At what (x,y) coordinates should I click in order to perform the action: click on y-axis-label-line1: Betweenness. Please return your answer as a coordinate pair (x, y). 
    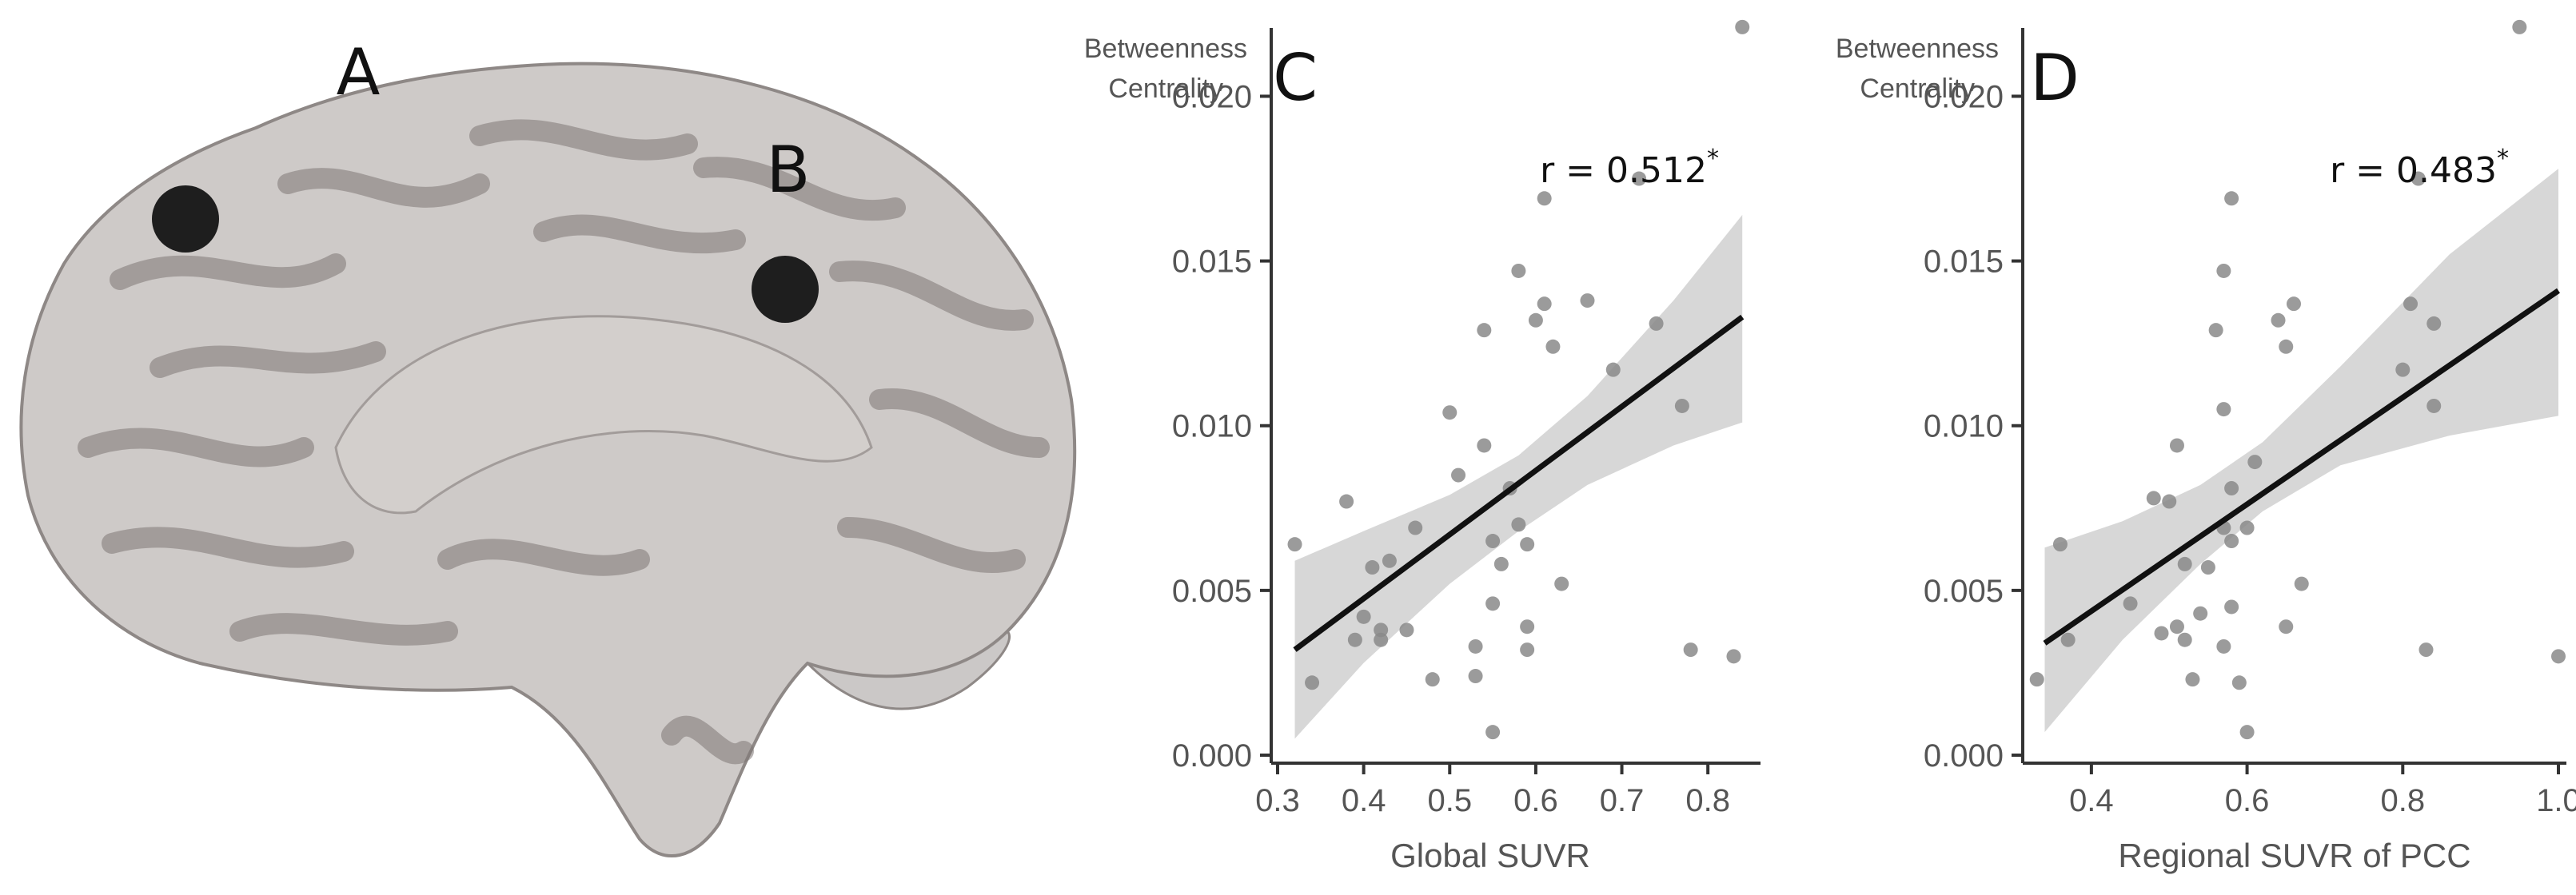
    Looking at the image, I should click on (1917, 49).